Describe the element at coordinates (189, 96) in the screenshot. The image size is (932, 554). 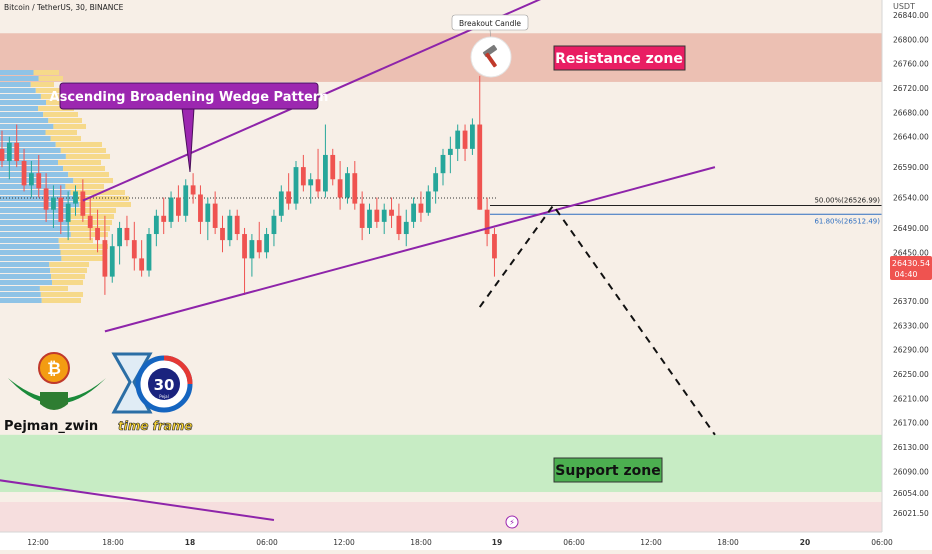
I see `wedge-label-box` at that location.